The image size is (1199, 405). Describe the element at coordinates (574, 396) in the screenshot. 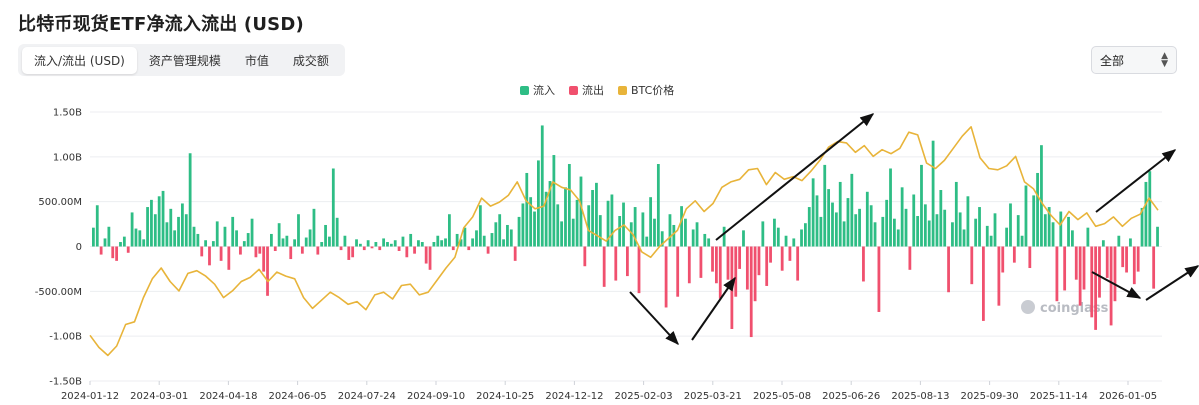

I see `x-tick-label: 2024-12-12` at that location.